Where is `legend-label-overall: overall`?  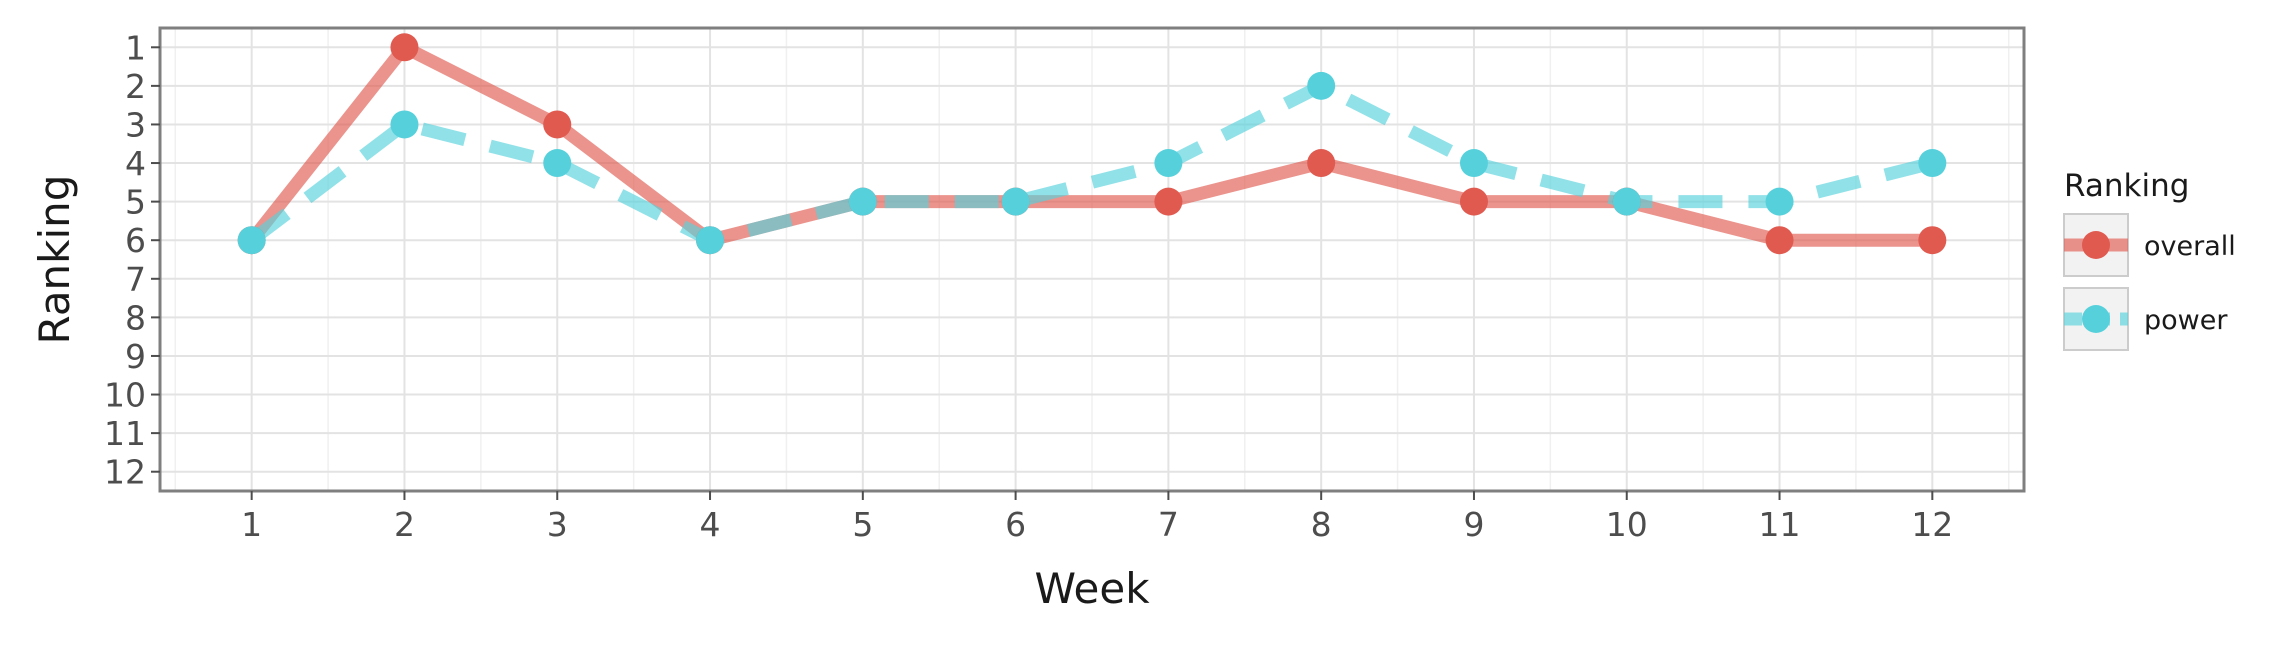
legend-label-overall: overall is located at coordinates (2190, 246).